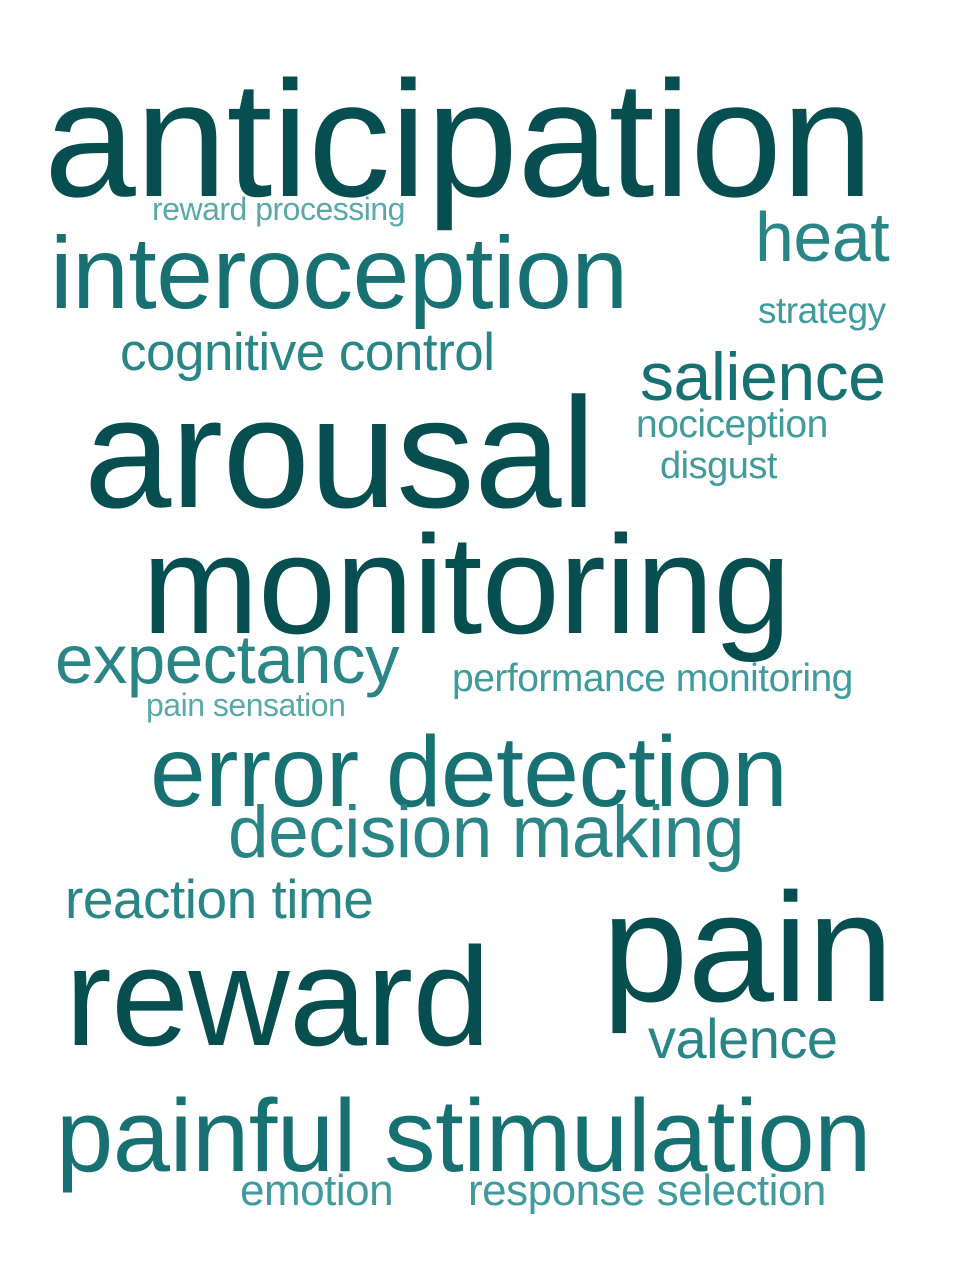 The width and height of the screenshot is (977, 1288). I want to click on word-heat: heat, so click(822, 237).